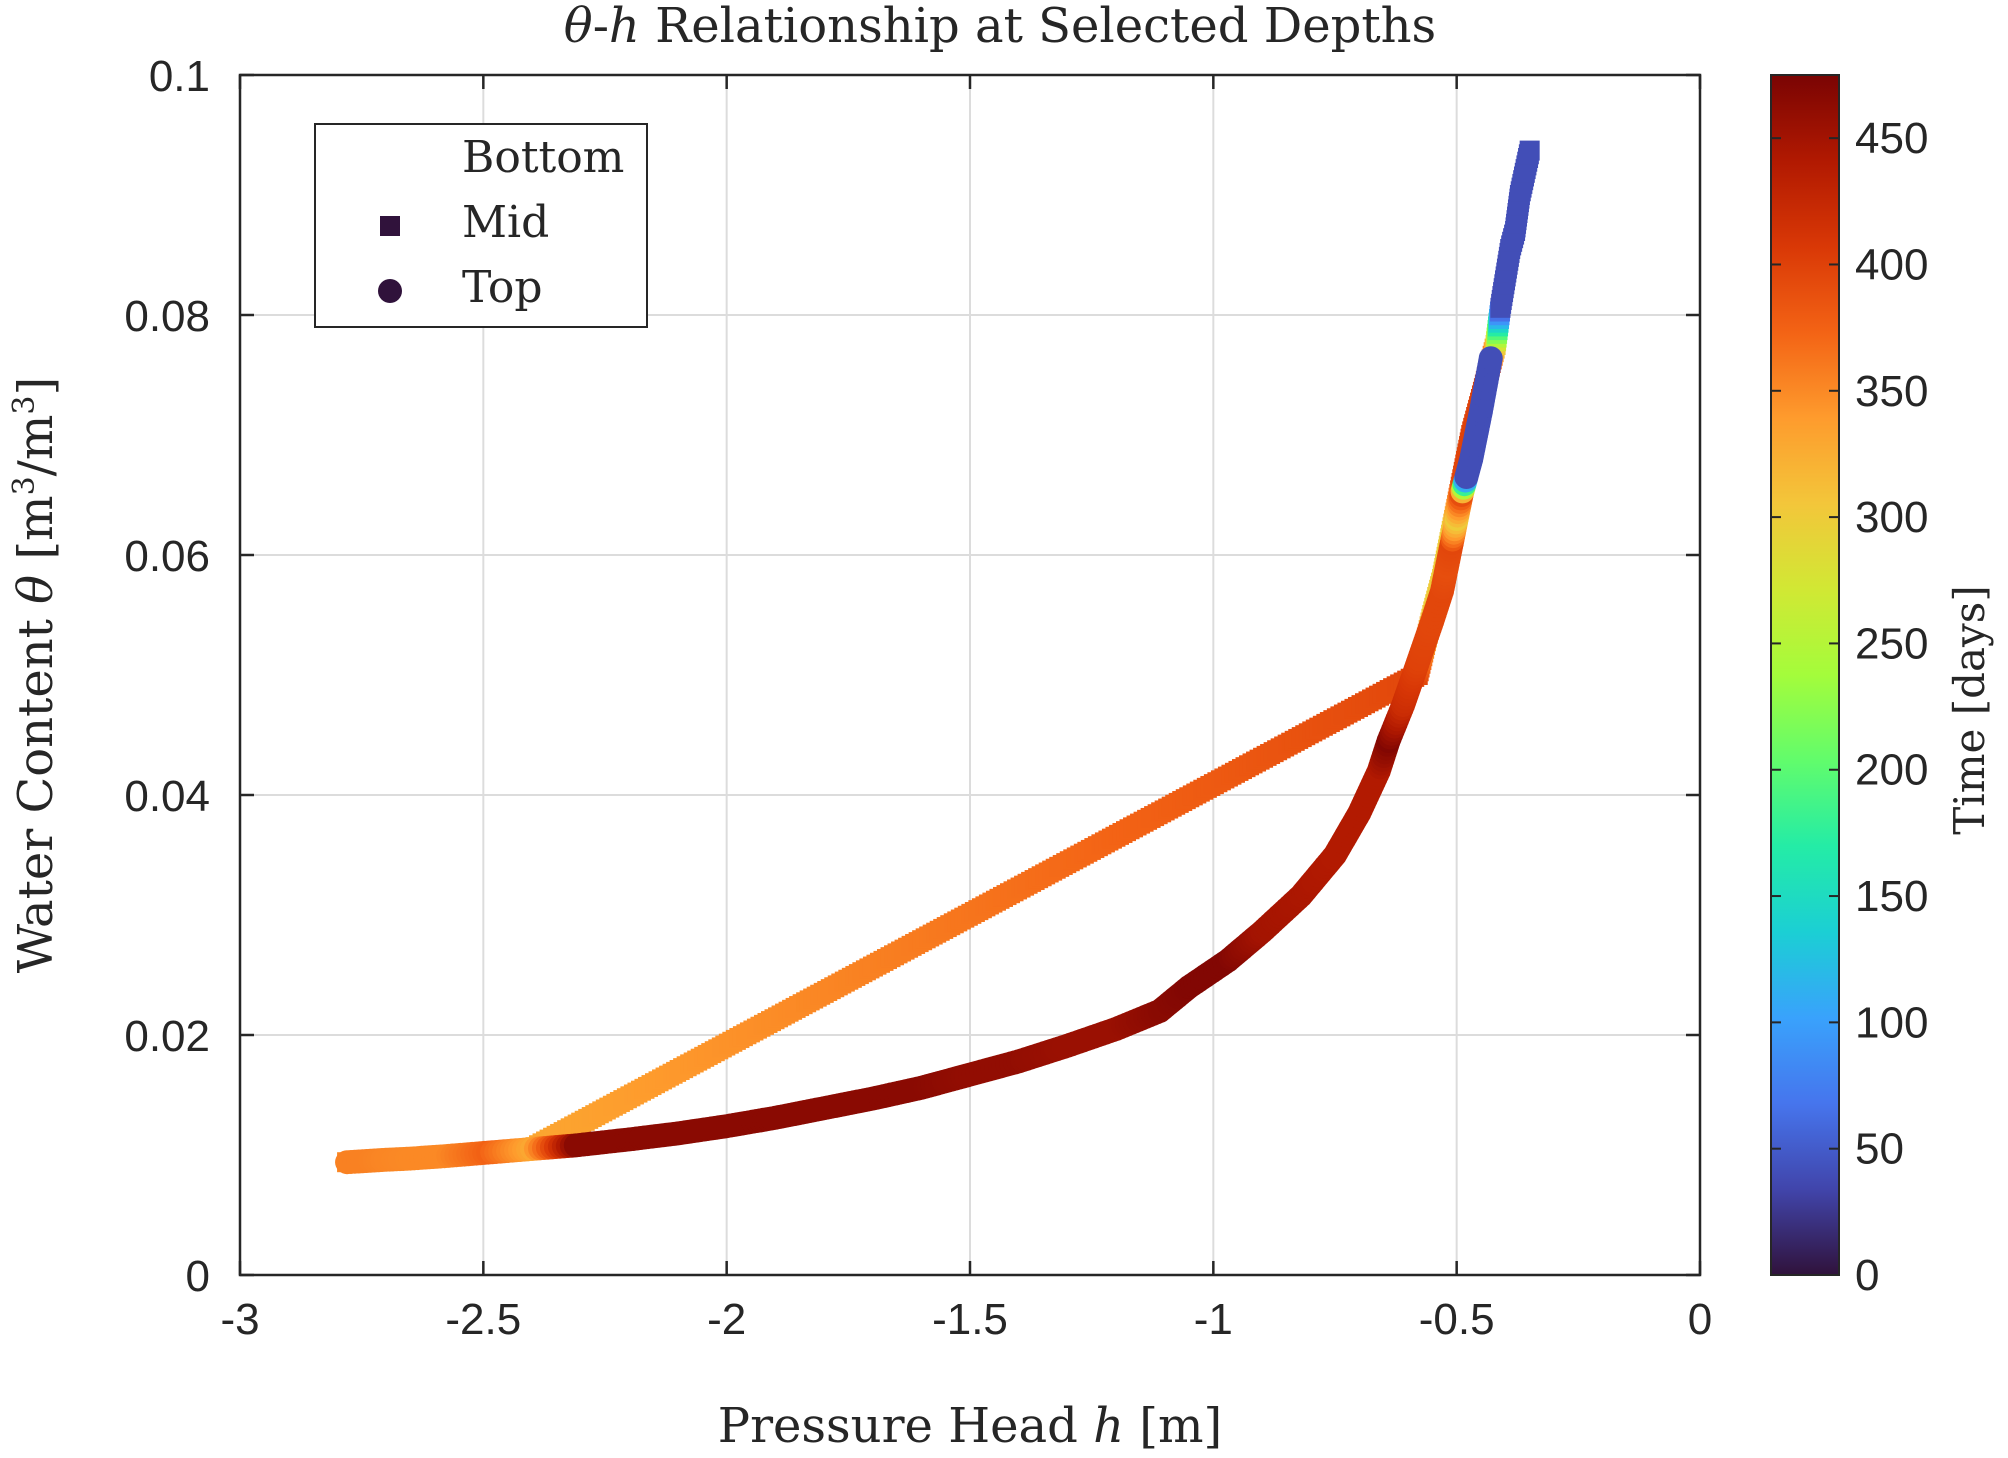 This screenshot has width=2008, height=1458. What do you see at coordinates (726, 1319) in the screenshot?
I see `x-tick-label: -2` at bounding box center [726, 1319].